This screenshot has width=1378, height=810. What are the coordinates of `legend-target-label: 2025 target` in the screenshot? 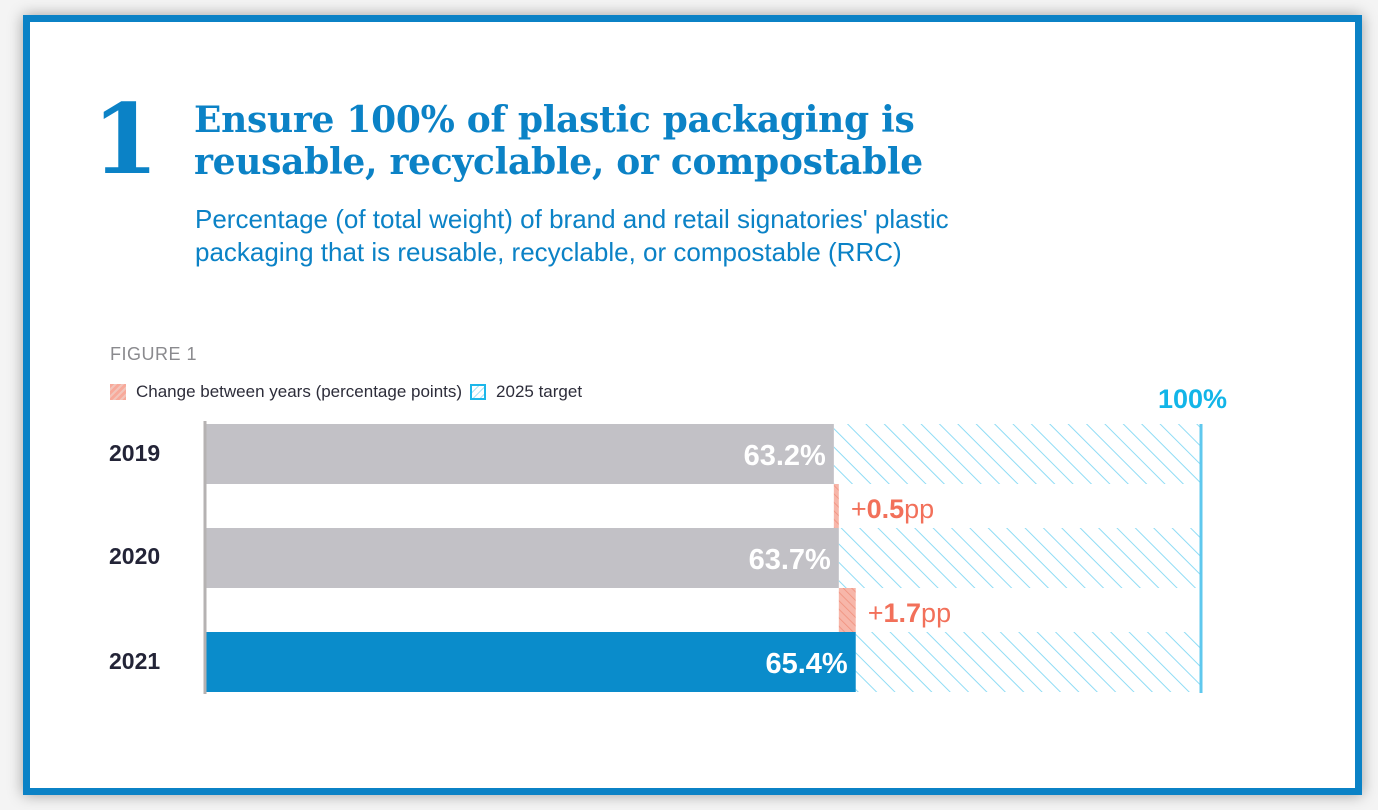 It's located at (539, 391).